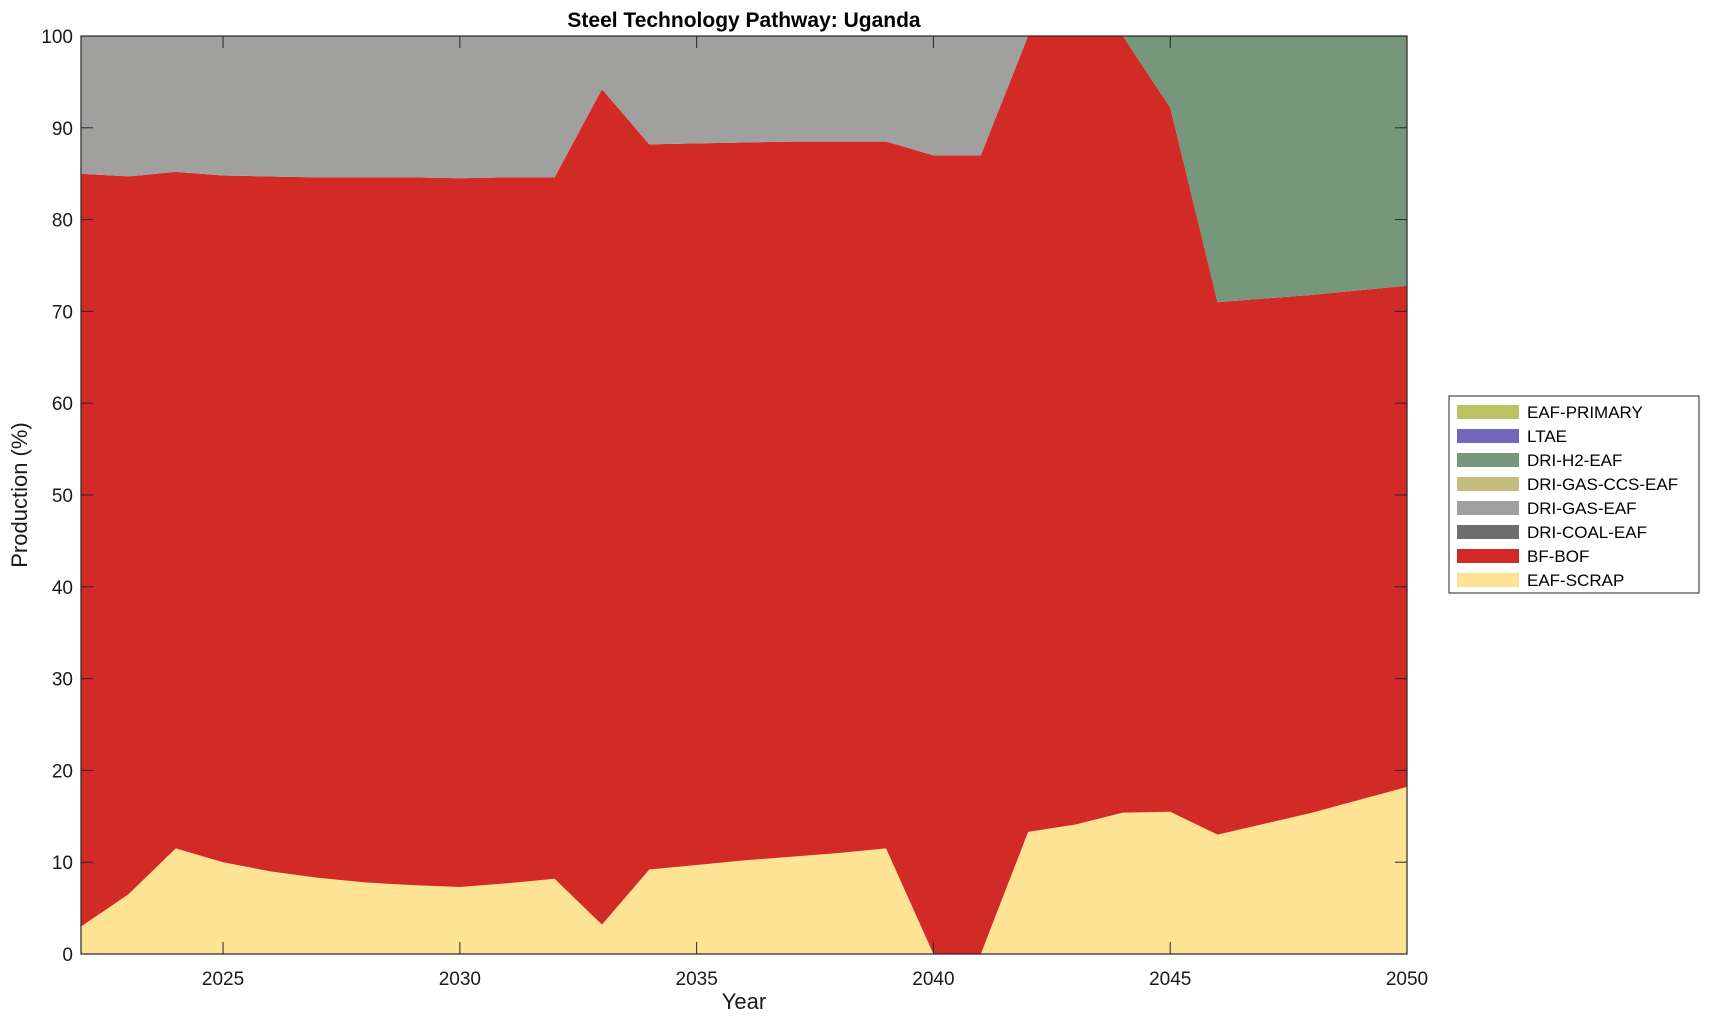 This screenshot has height=1021, width=1709. Describe the element at coordinates (1488, 484) in the screenshot. I see `legend-swatch-dri-gas-ccs-eaf` at that location.